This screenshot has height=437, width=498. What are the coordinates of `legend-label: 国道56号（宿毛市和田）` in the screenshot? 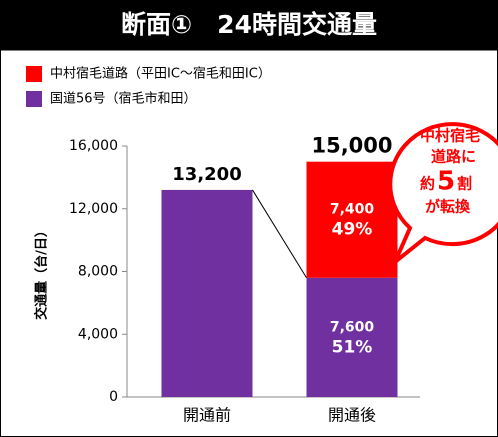 It's located at (123, 99).